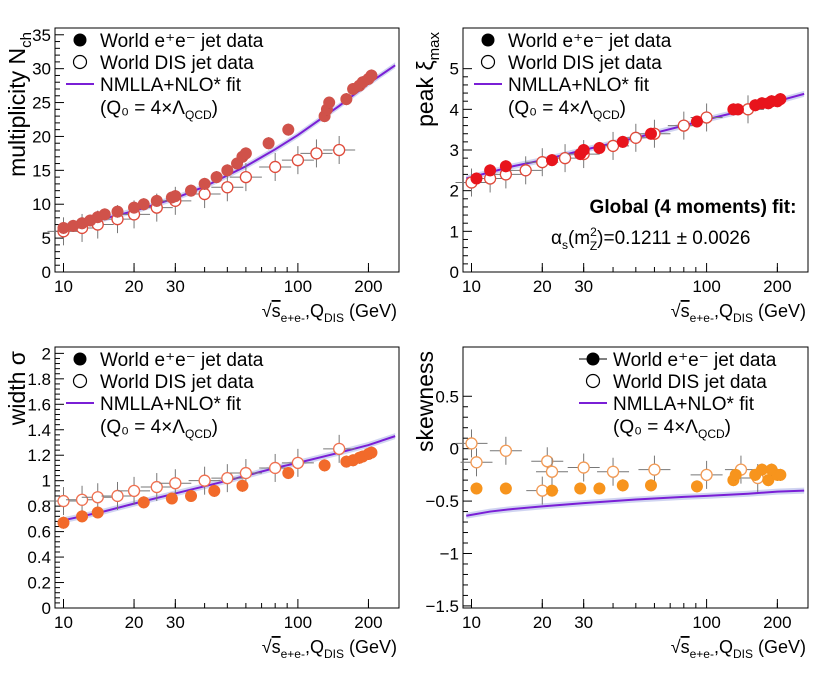  Describe the element at coordinates (454, 109) in the screenshot. I see `y-tick-label: 4` at that location.